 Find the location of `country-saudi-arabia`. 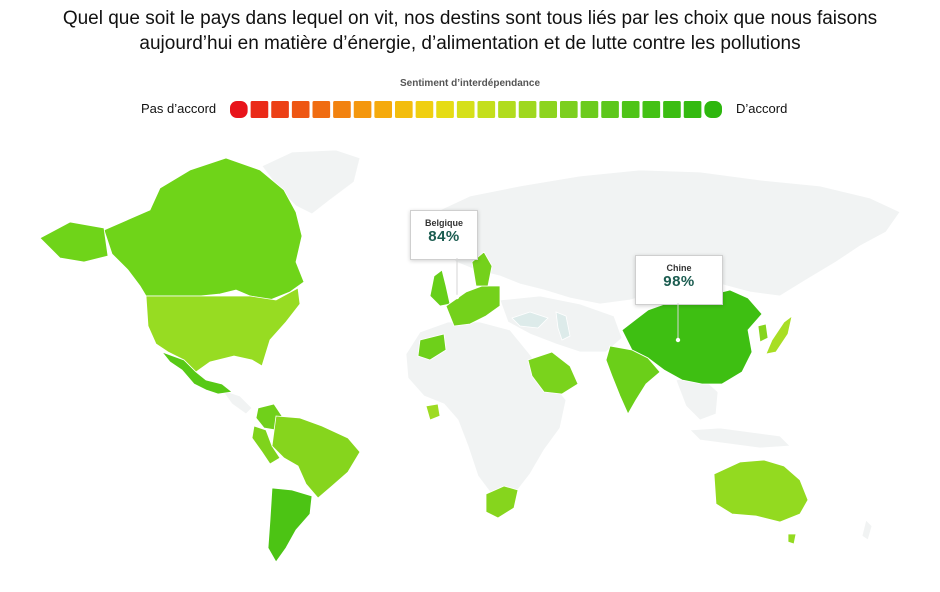

country-saudi-arabia is located at coordinates (553, 373).